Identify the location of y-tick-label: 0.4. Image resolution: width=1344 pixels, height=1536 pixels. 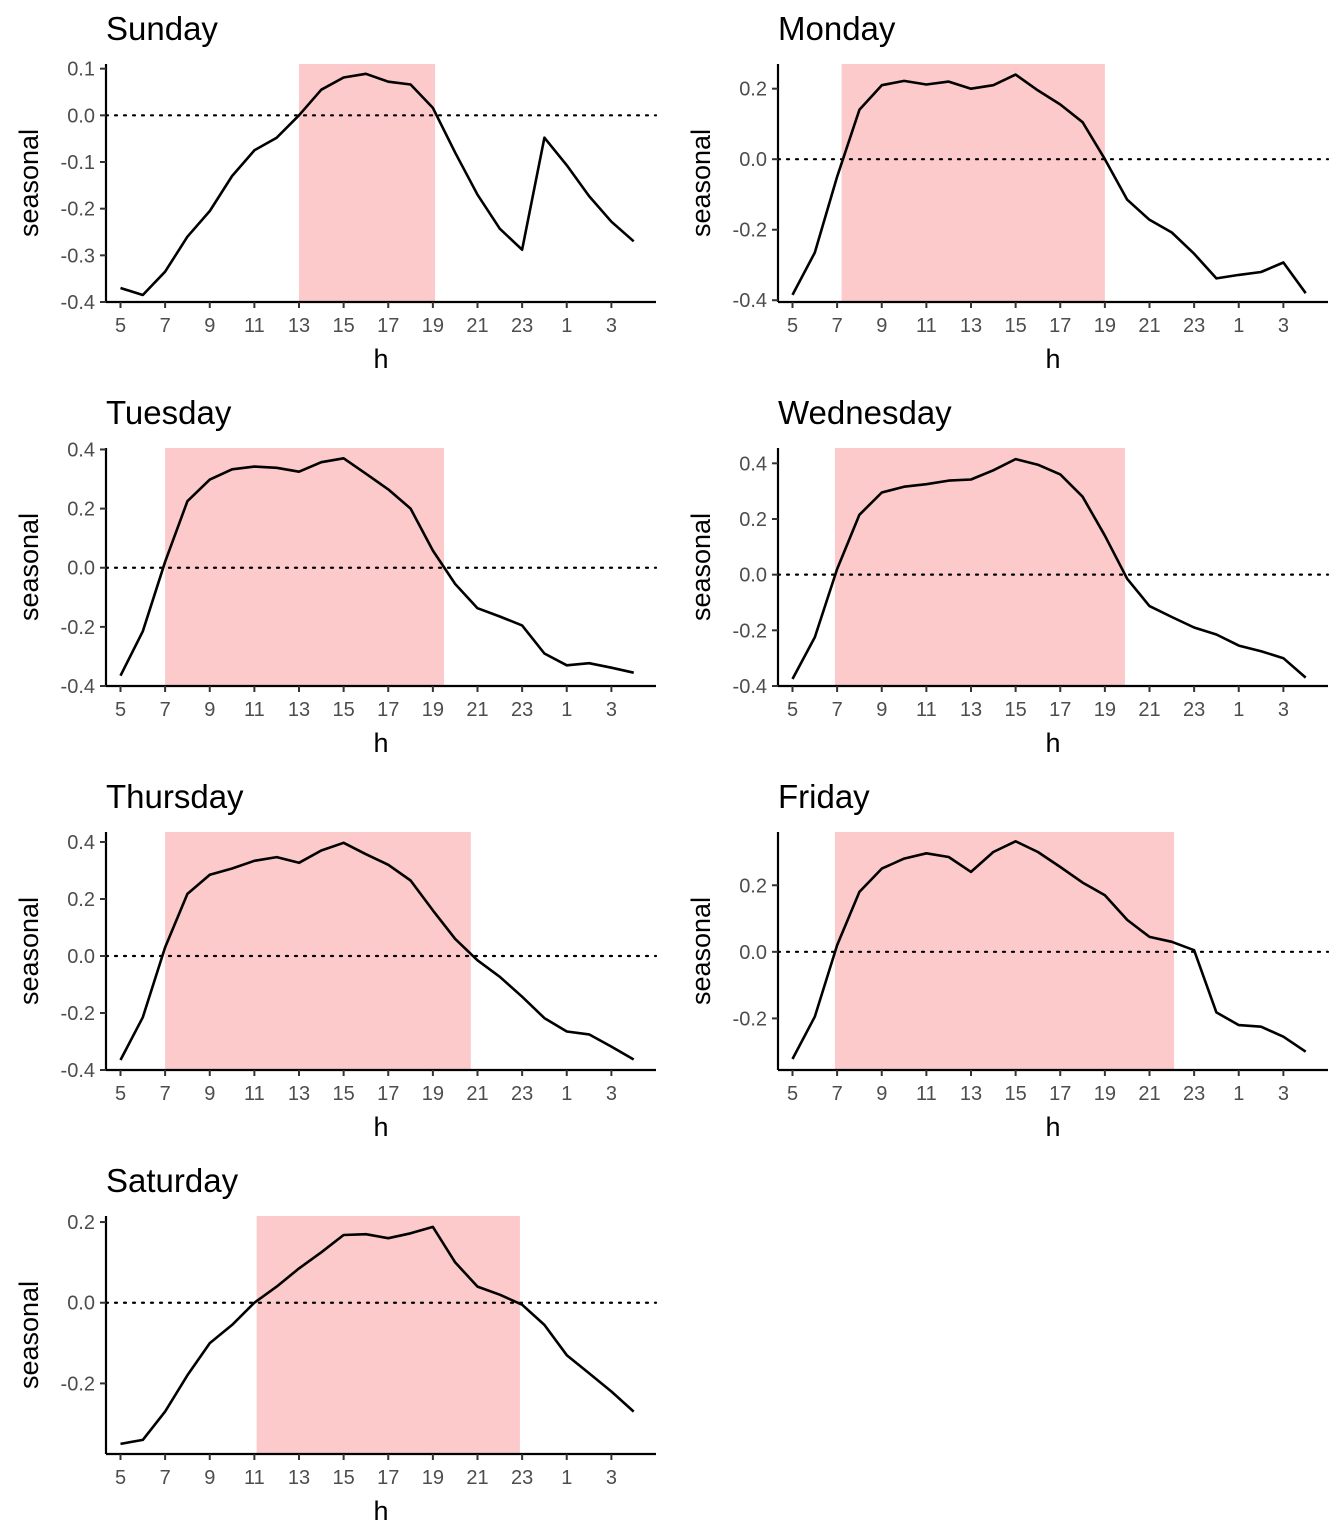
(753, 464).